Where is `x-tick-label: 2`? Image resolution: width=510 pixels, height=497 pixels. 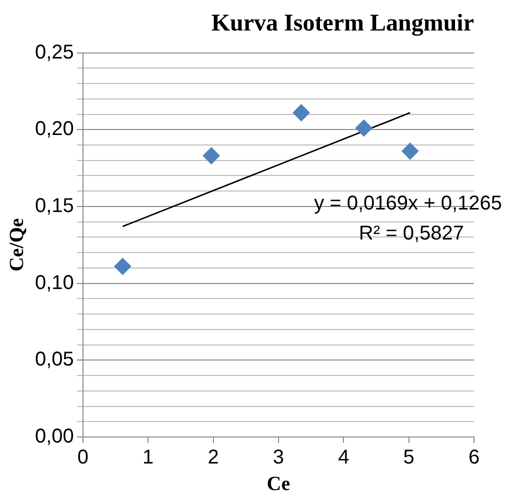 x-tick-label: 2 is located at coordinates (213, 457).